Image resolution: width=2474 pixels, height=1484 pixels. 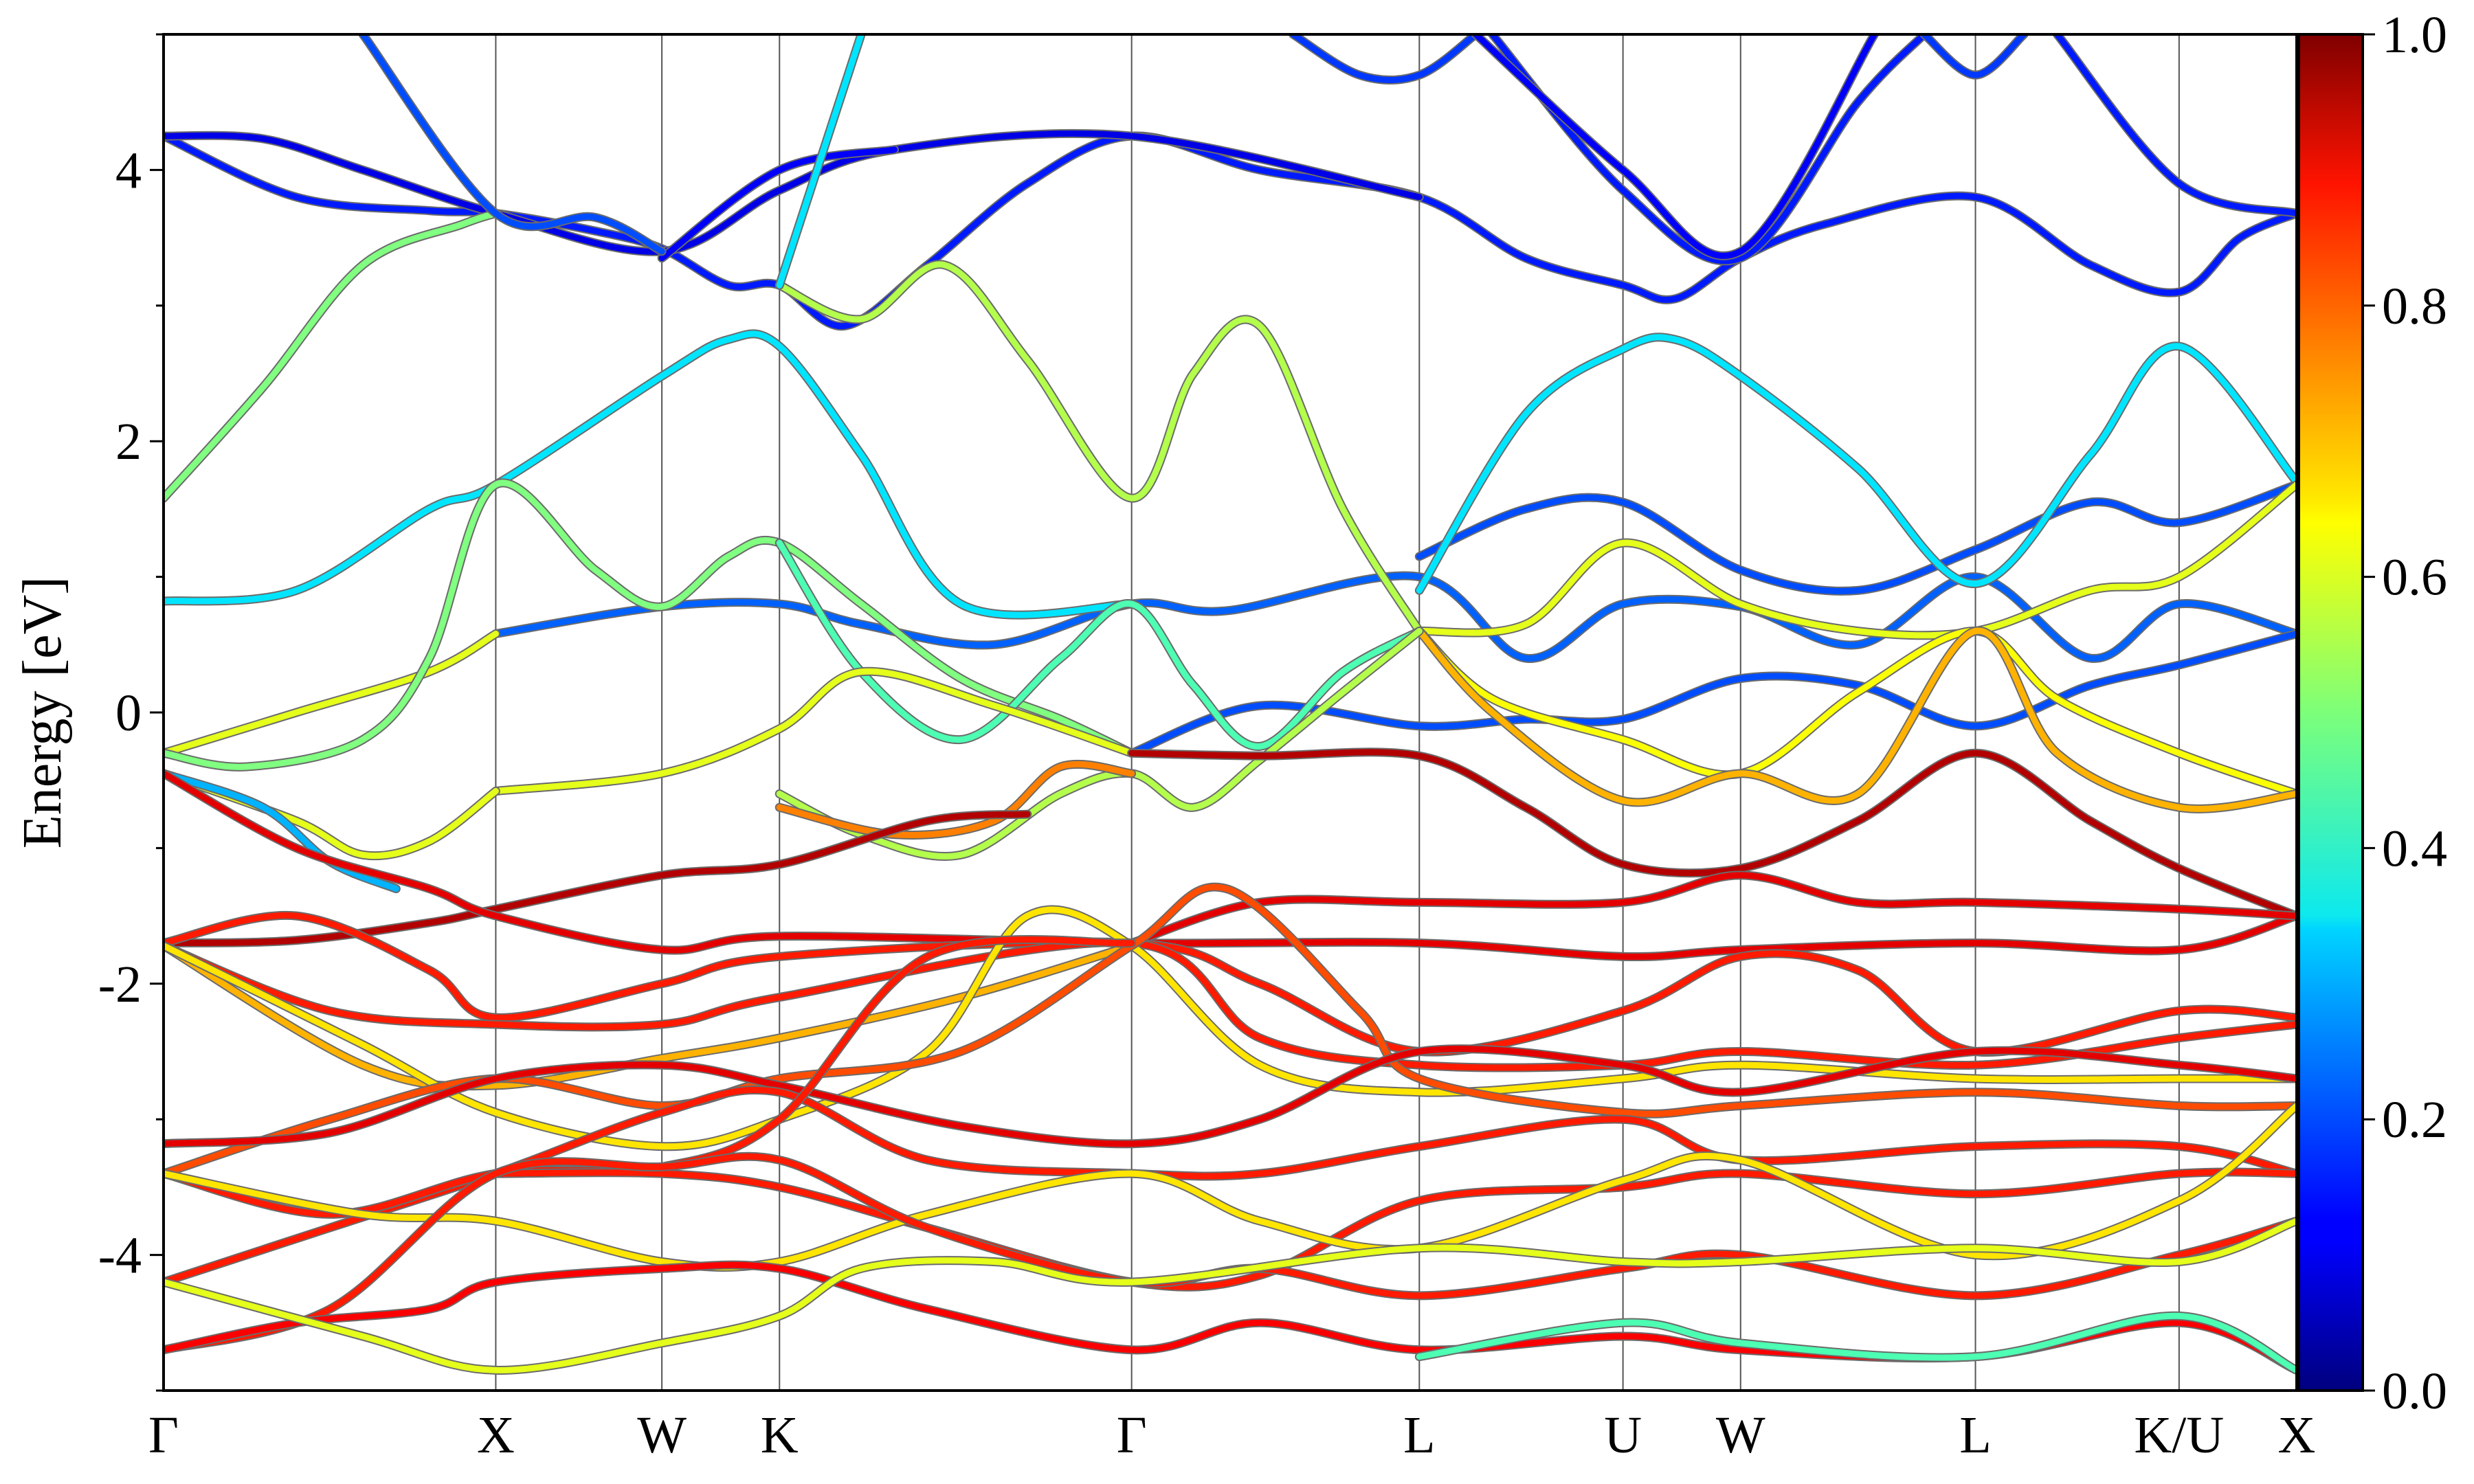 I want to click on x-axis: Γ X W K Γ L U W L K/U X, so click(x=1231, y=1435).